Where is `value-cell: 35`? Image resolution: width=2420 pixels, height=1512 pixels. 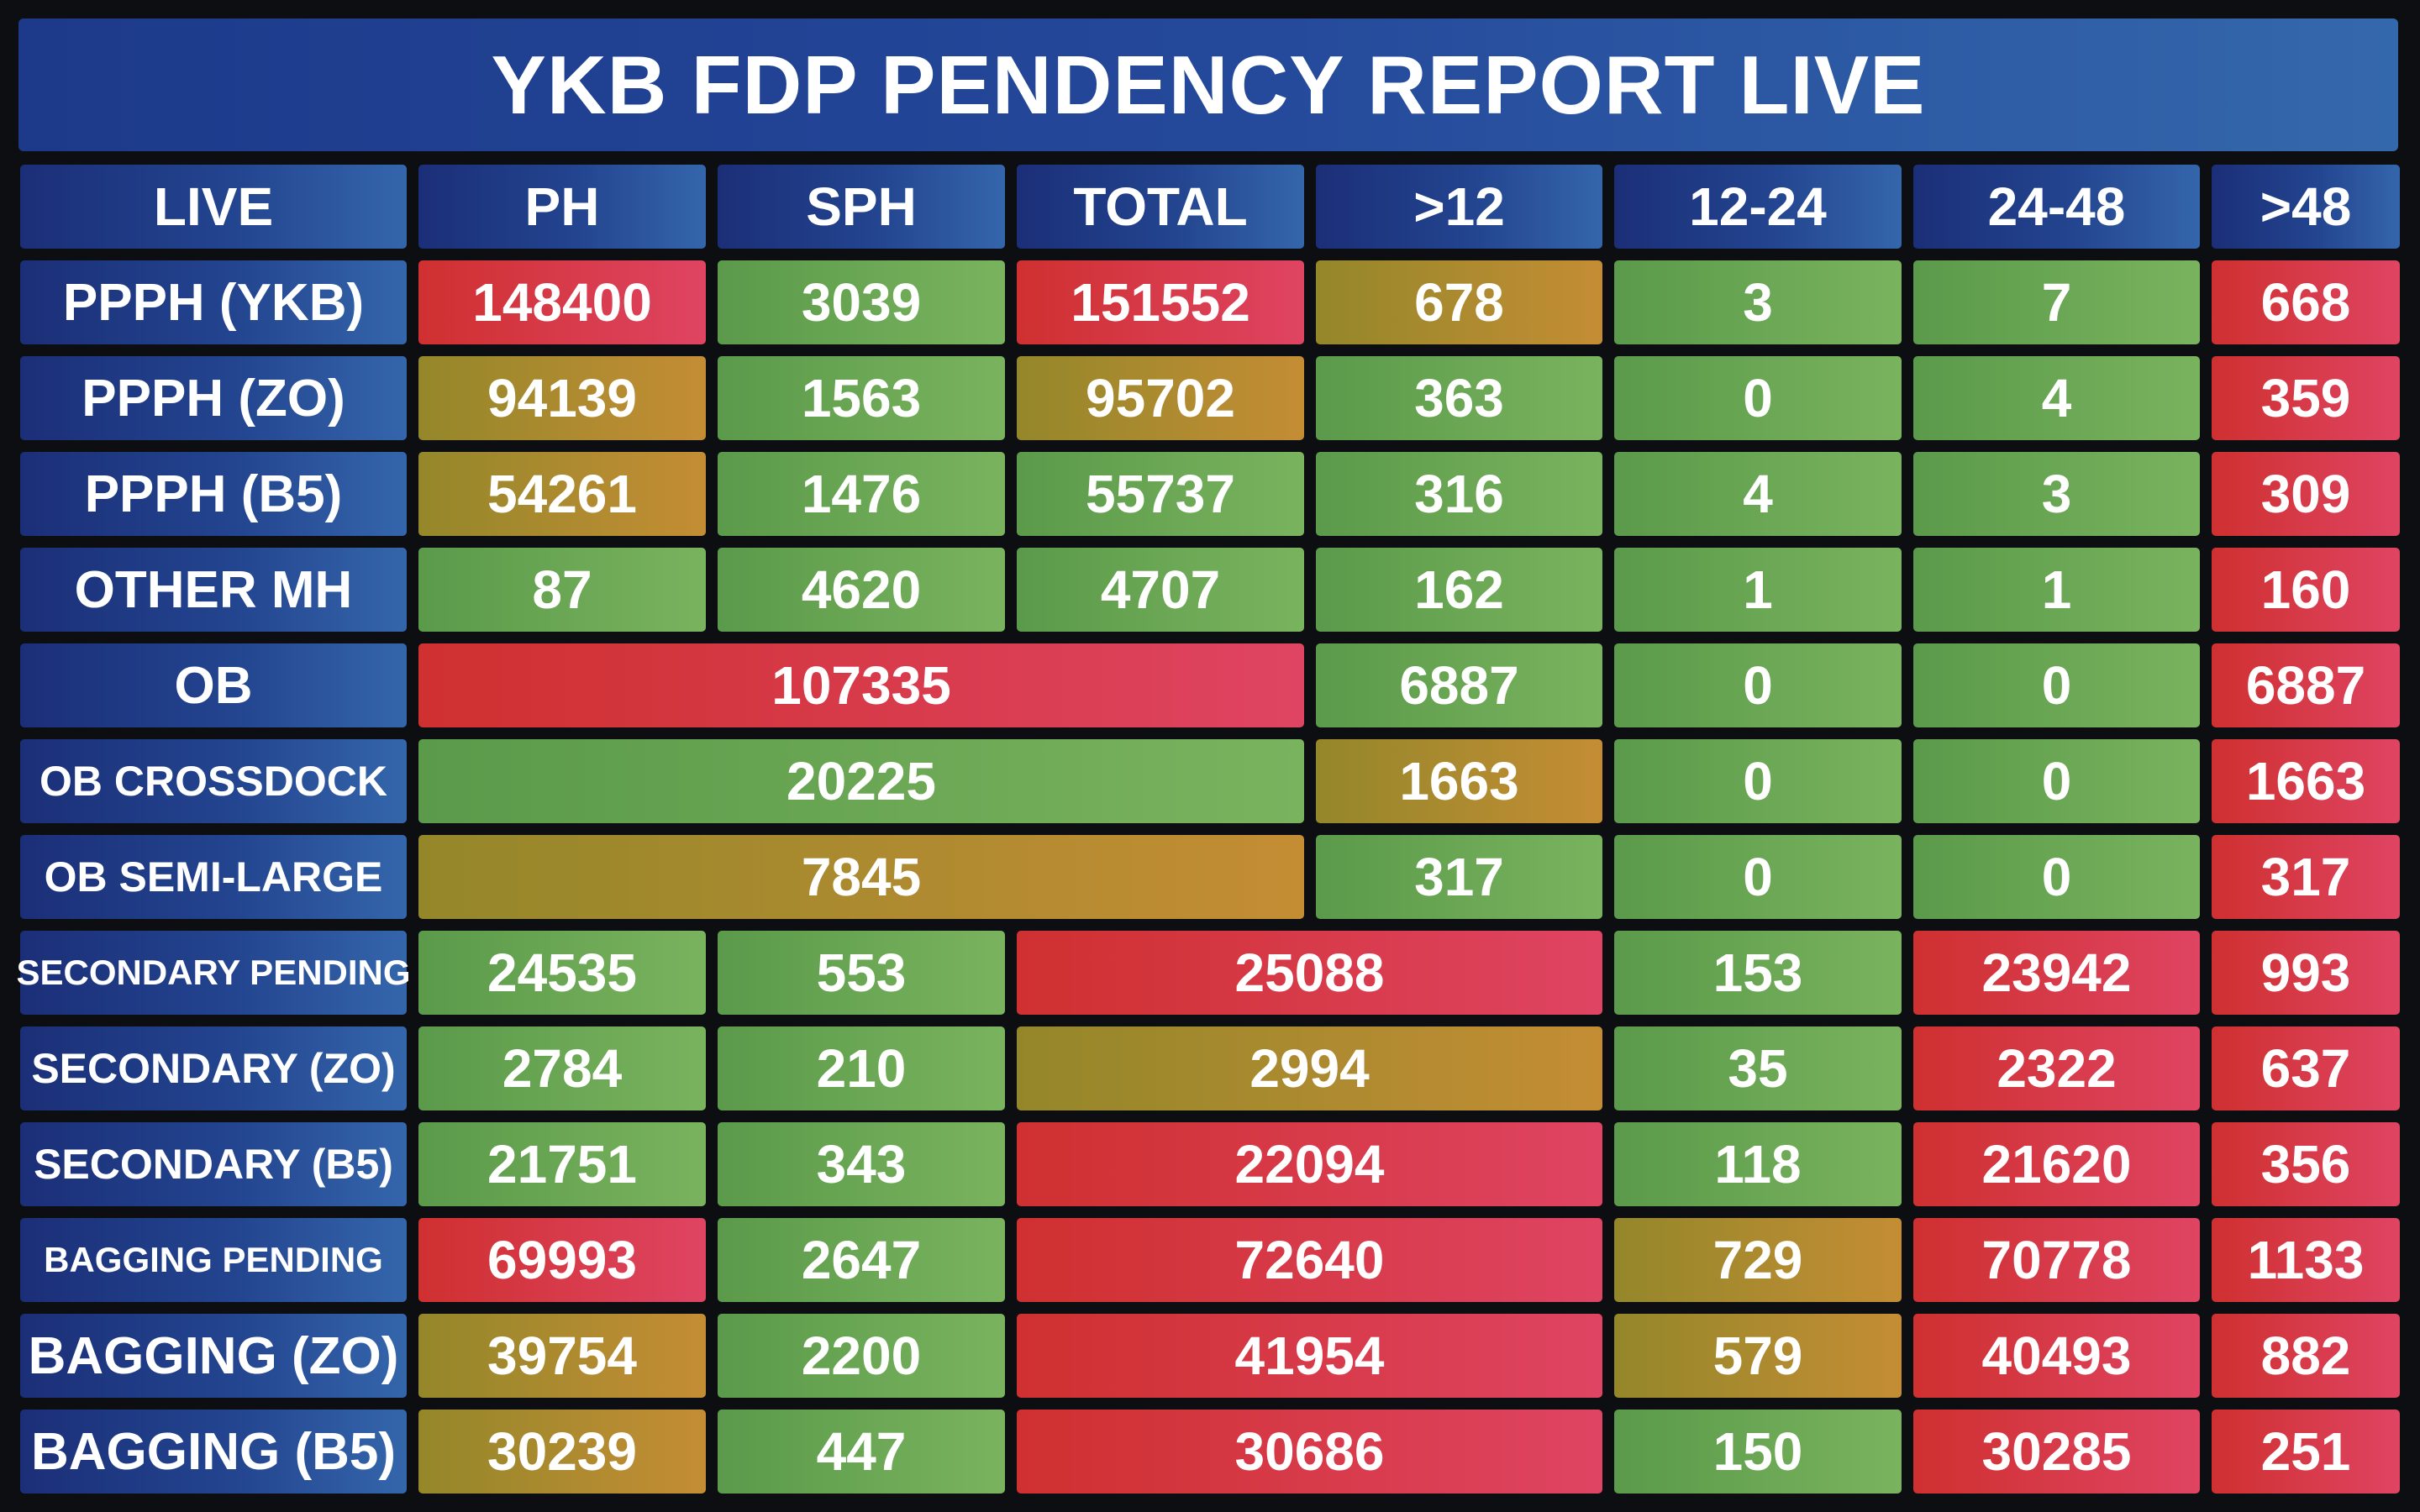 value-cell: 35 is located at coordinates (1758, 1068).